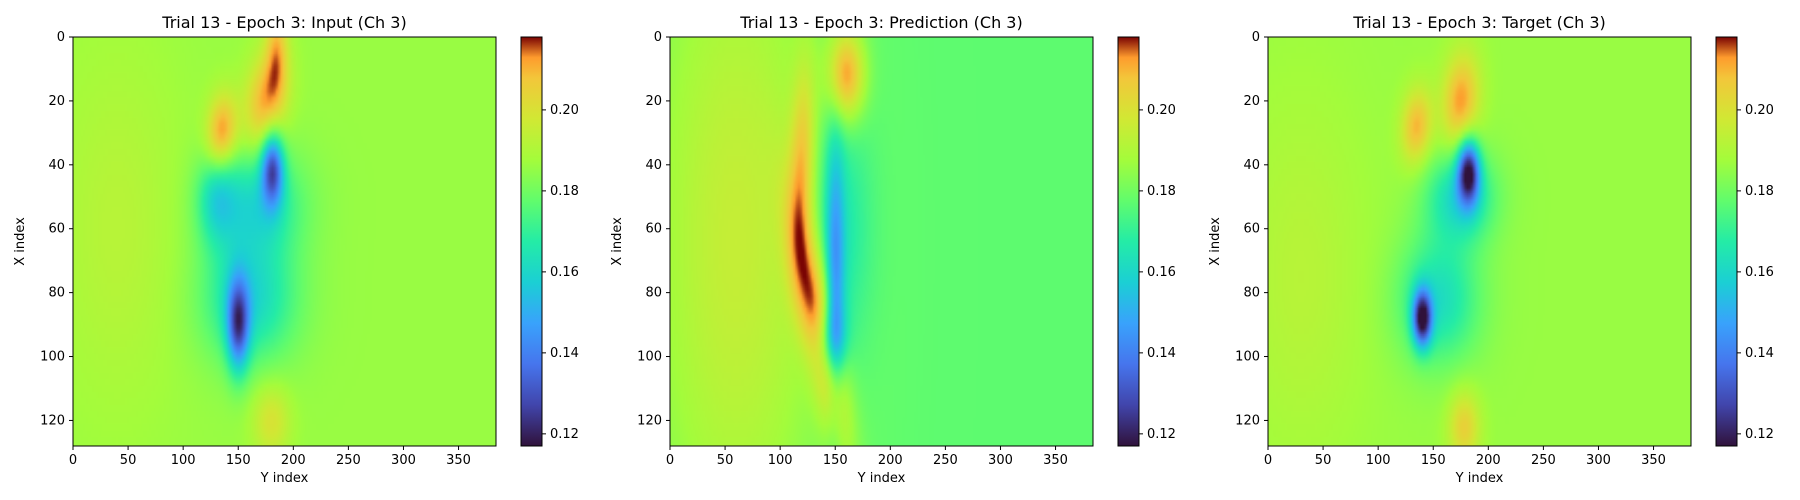 The image size is (1800, 500). What do you see at coordinates (283, 22) in the screenshot?
I see `chart-title: Trial 13 - Epoch 3: Input (Ch 3)` at bounding box center [283, 22].